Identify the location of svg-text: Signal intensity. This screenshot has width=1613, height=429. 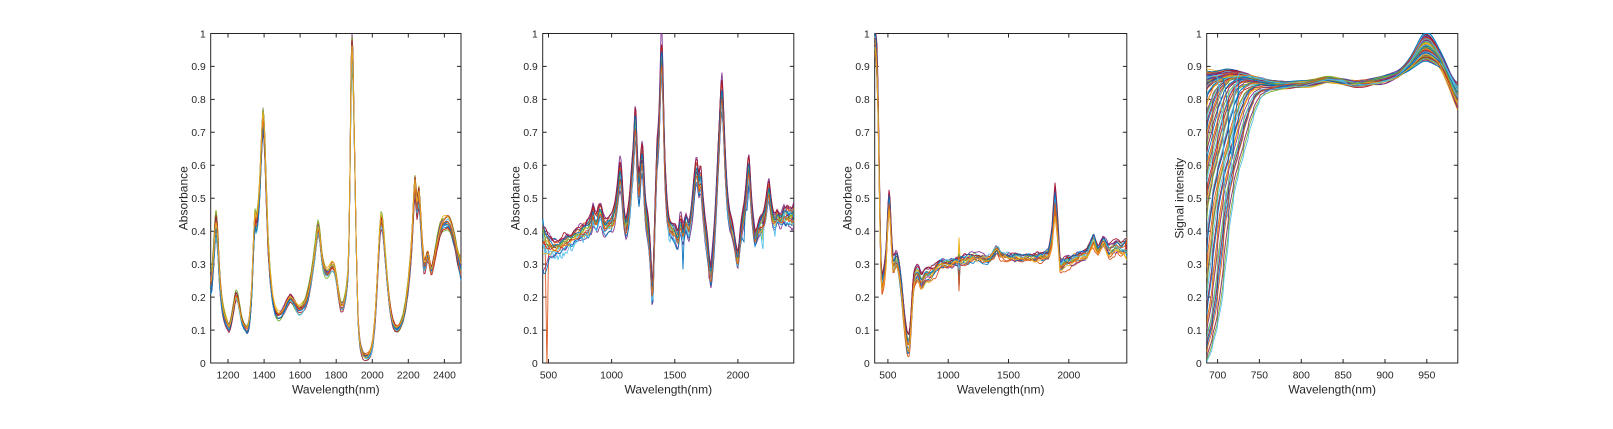
(1180, 198).